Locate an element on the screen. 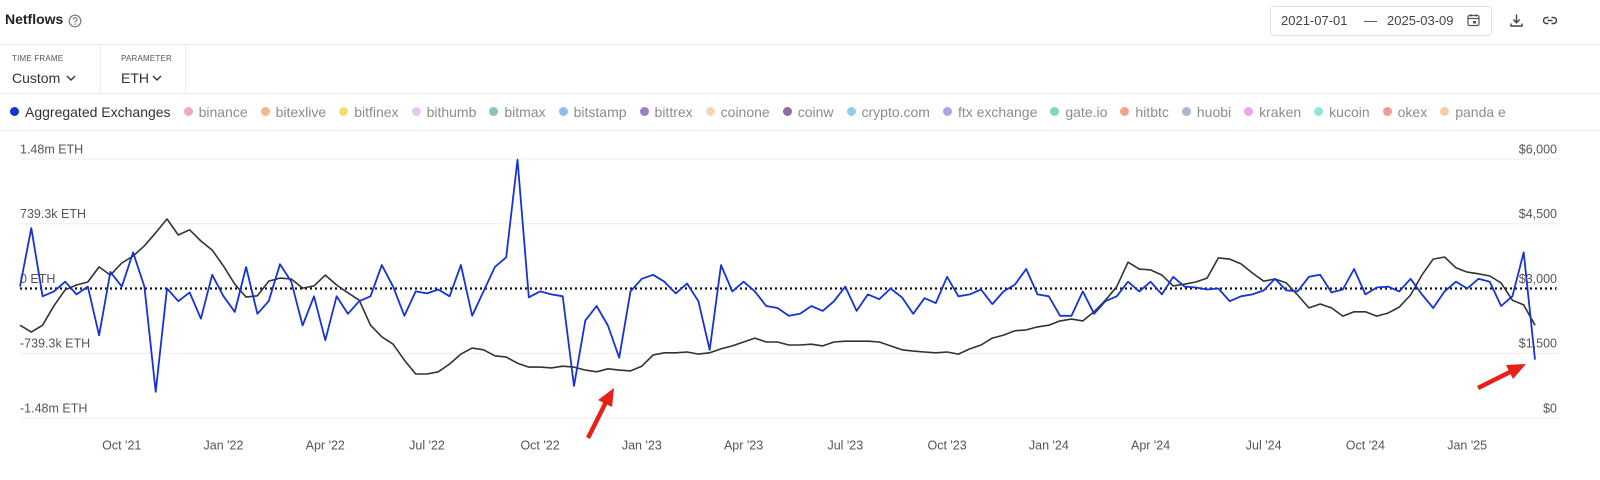 The width and height of the screenshot is (1600, 480). date-range-picker is located at coordinates (1381, 21).